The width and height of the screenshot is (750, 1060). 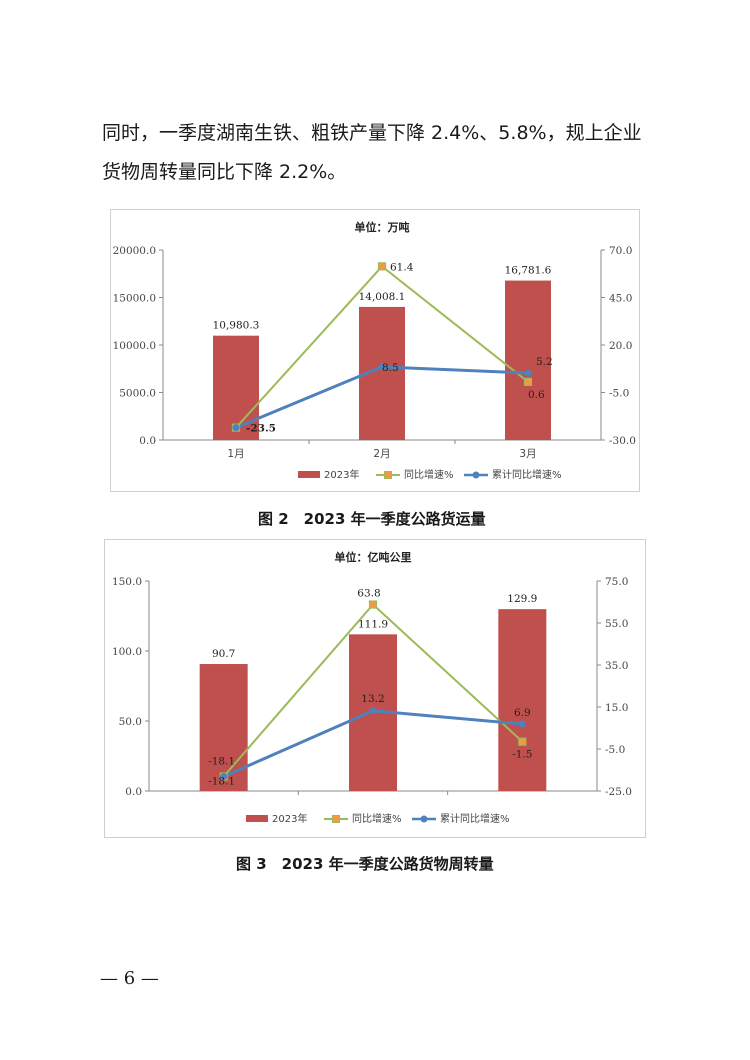 I want to click on yoy-data-label: 63.8, so click(x=368, y=594).